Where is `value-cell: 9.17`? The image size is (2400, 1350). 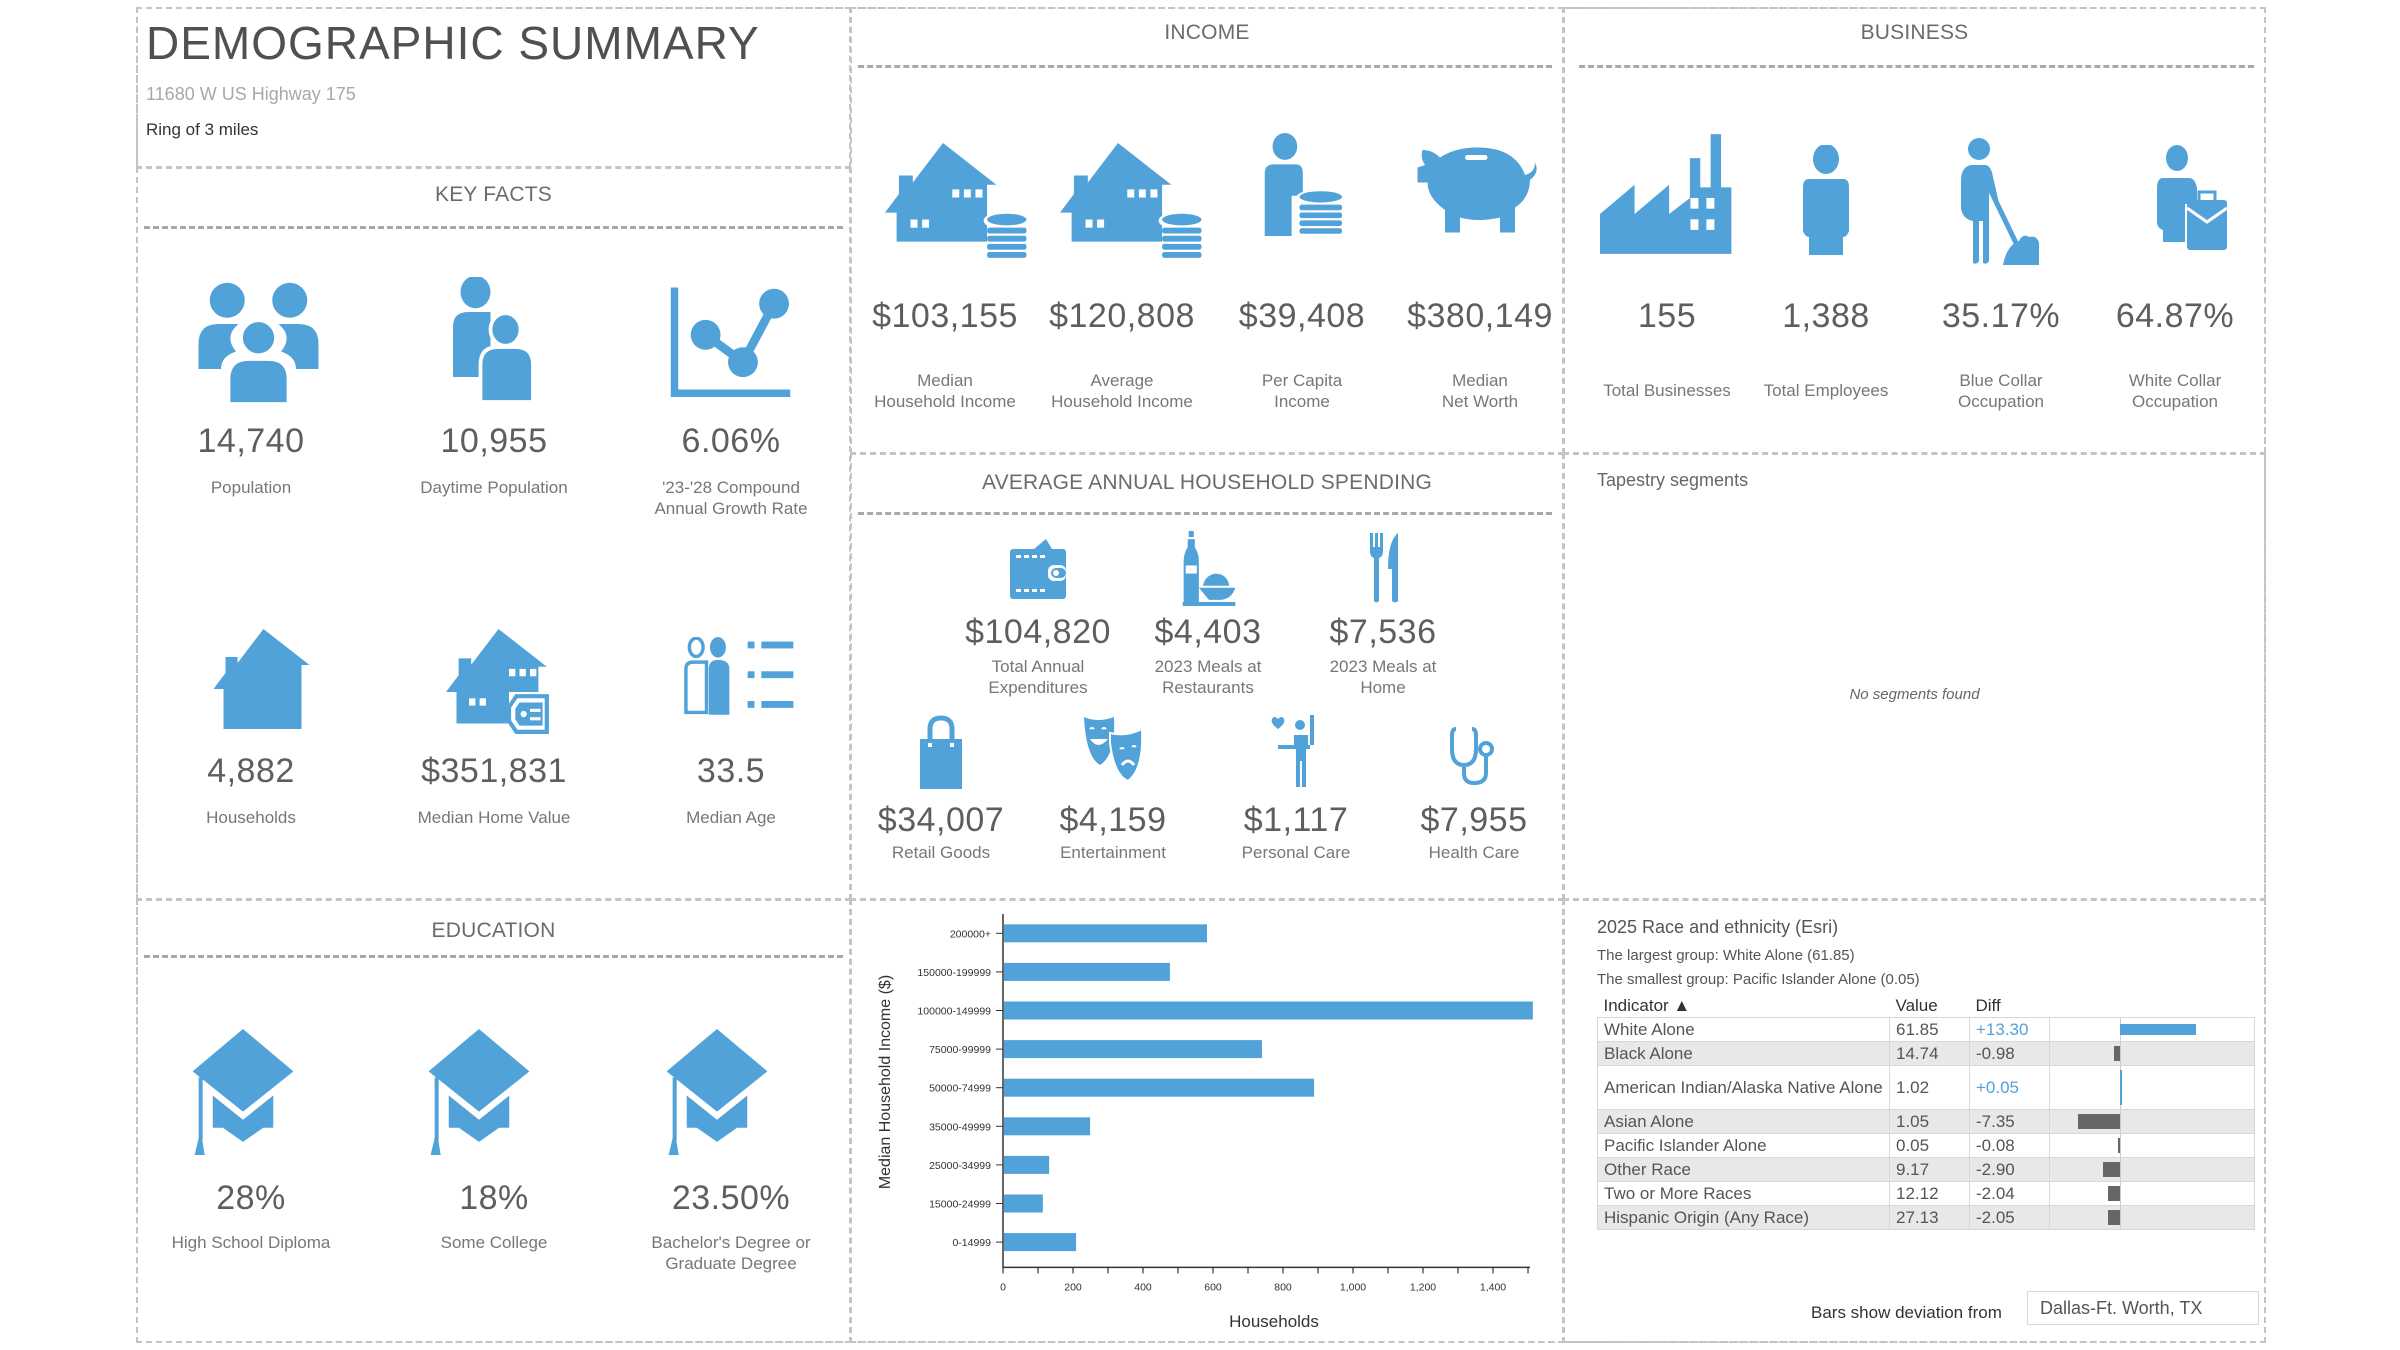 value-cell: 9.17 is located at coordinates (1929, 1169).